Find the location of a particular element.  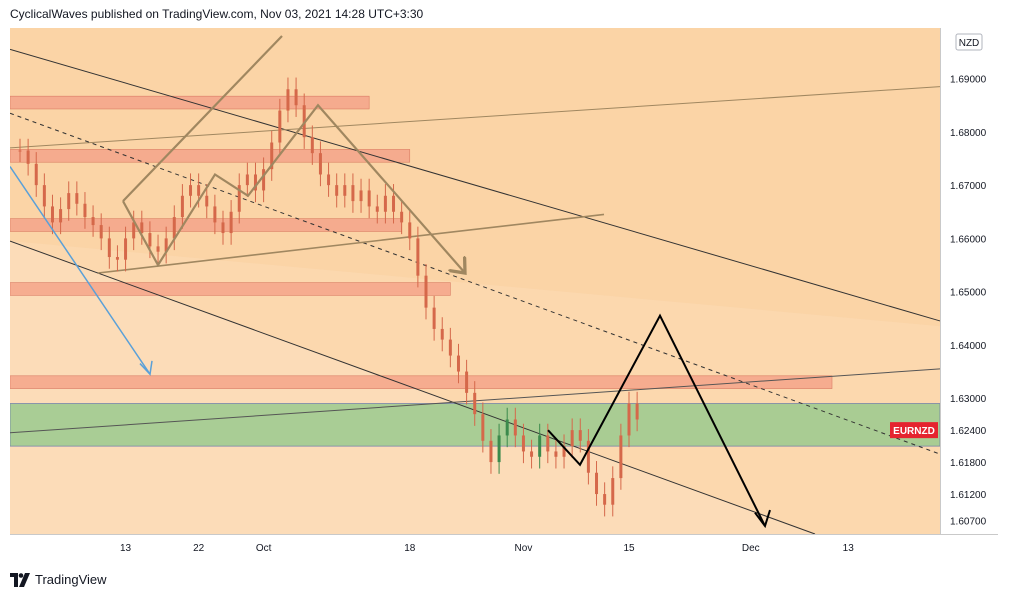

time-tick-label: 22 is located at coordinates (199, 548).